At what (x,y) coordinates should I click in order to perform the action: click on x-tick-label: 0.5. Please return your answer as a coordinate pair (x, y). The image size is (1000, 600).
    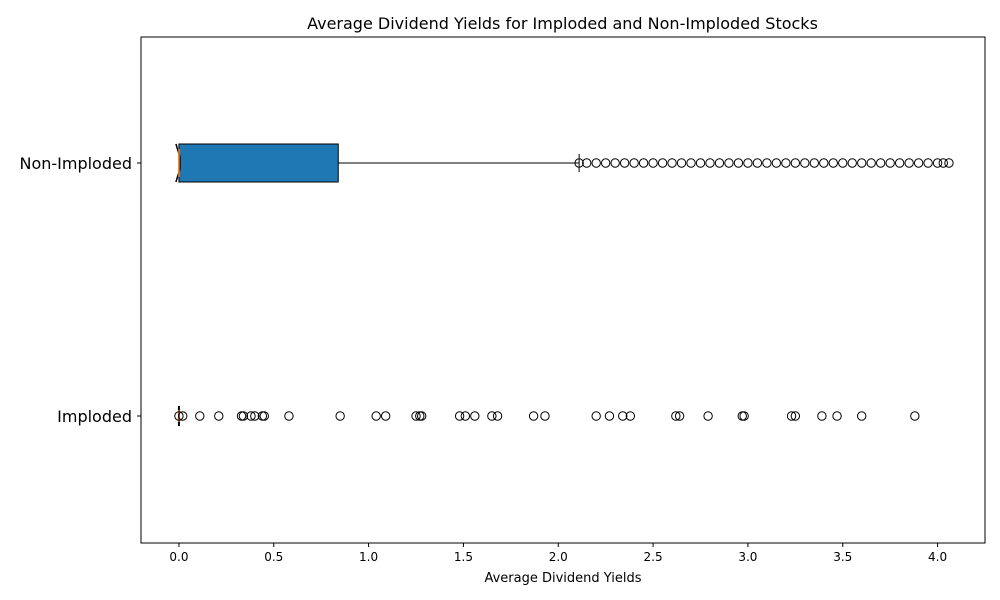
    Looking at the image, I should click on (273, 557).